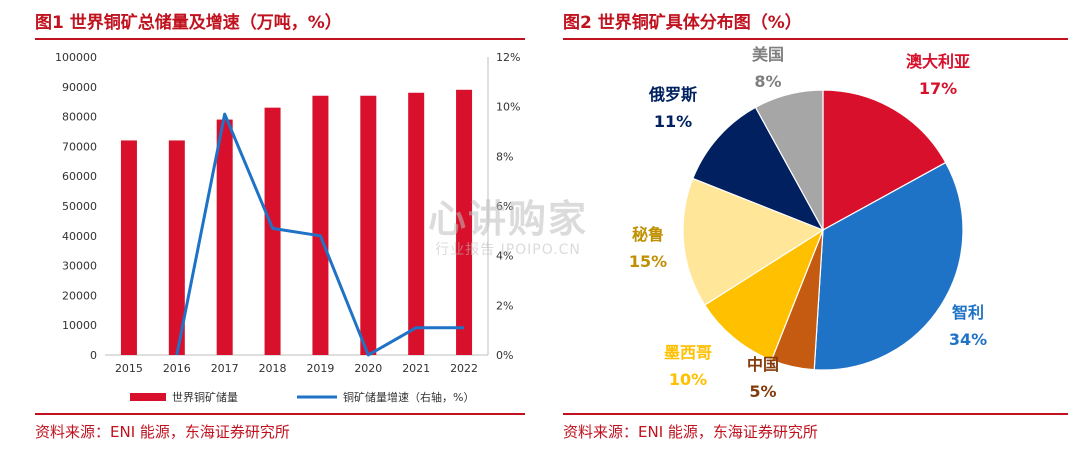  Describe the element at coordinates (815, 414) in the screenshot. I see `right-source-rule` at that location.